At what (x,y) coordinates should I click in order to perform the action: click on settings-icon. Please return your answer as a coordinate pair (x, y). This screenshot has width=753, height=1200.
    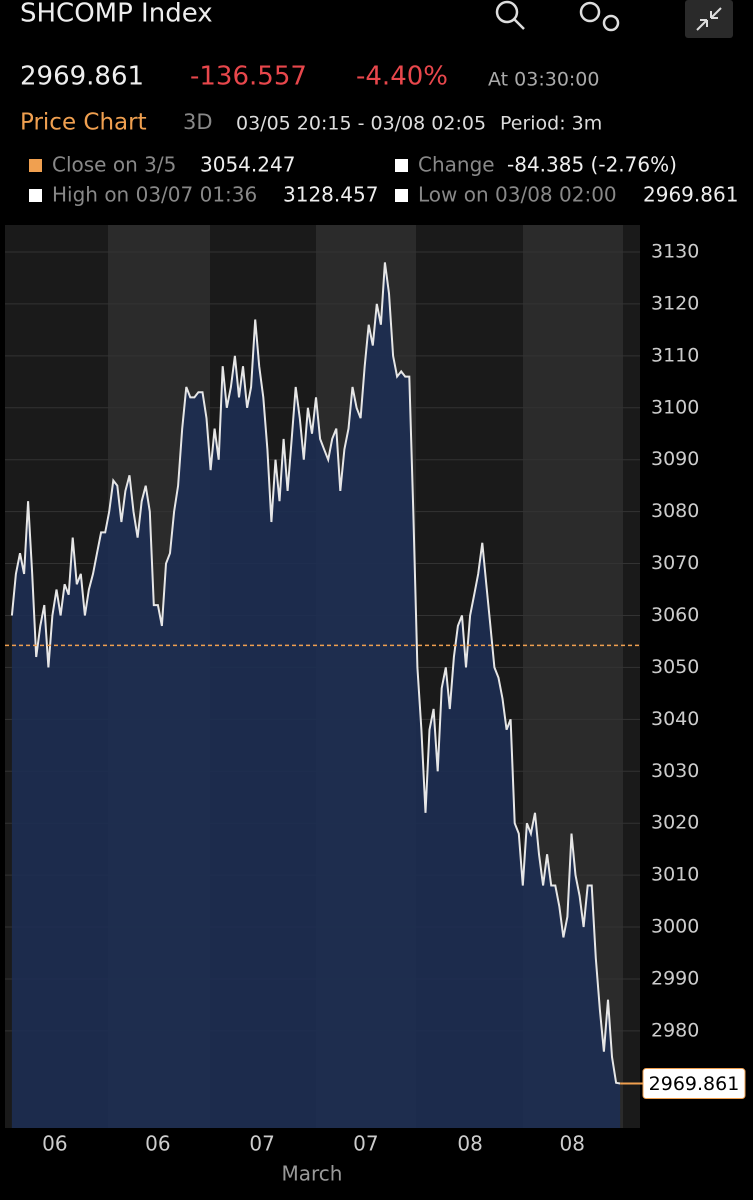
    Looking at the image, I should click on (599, 16).